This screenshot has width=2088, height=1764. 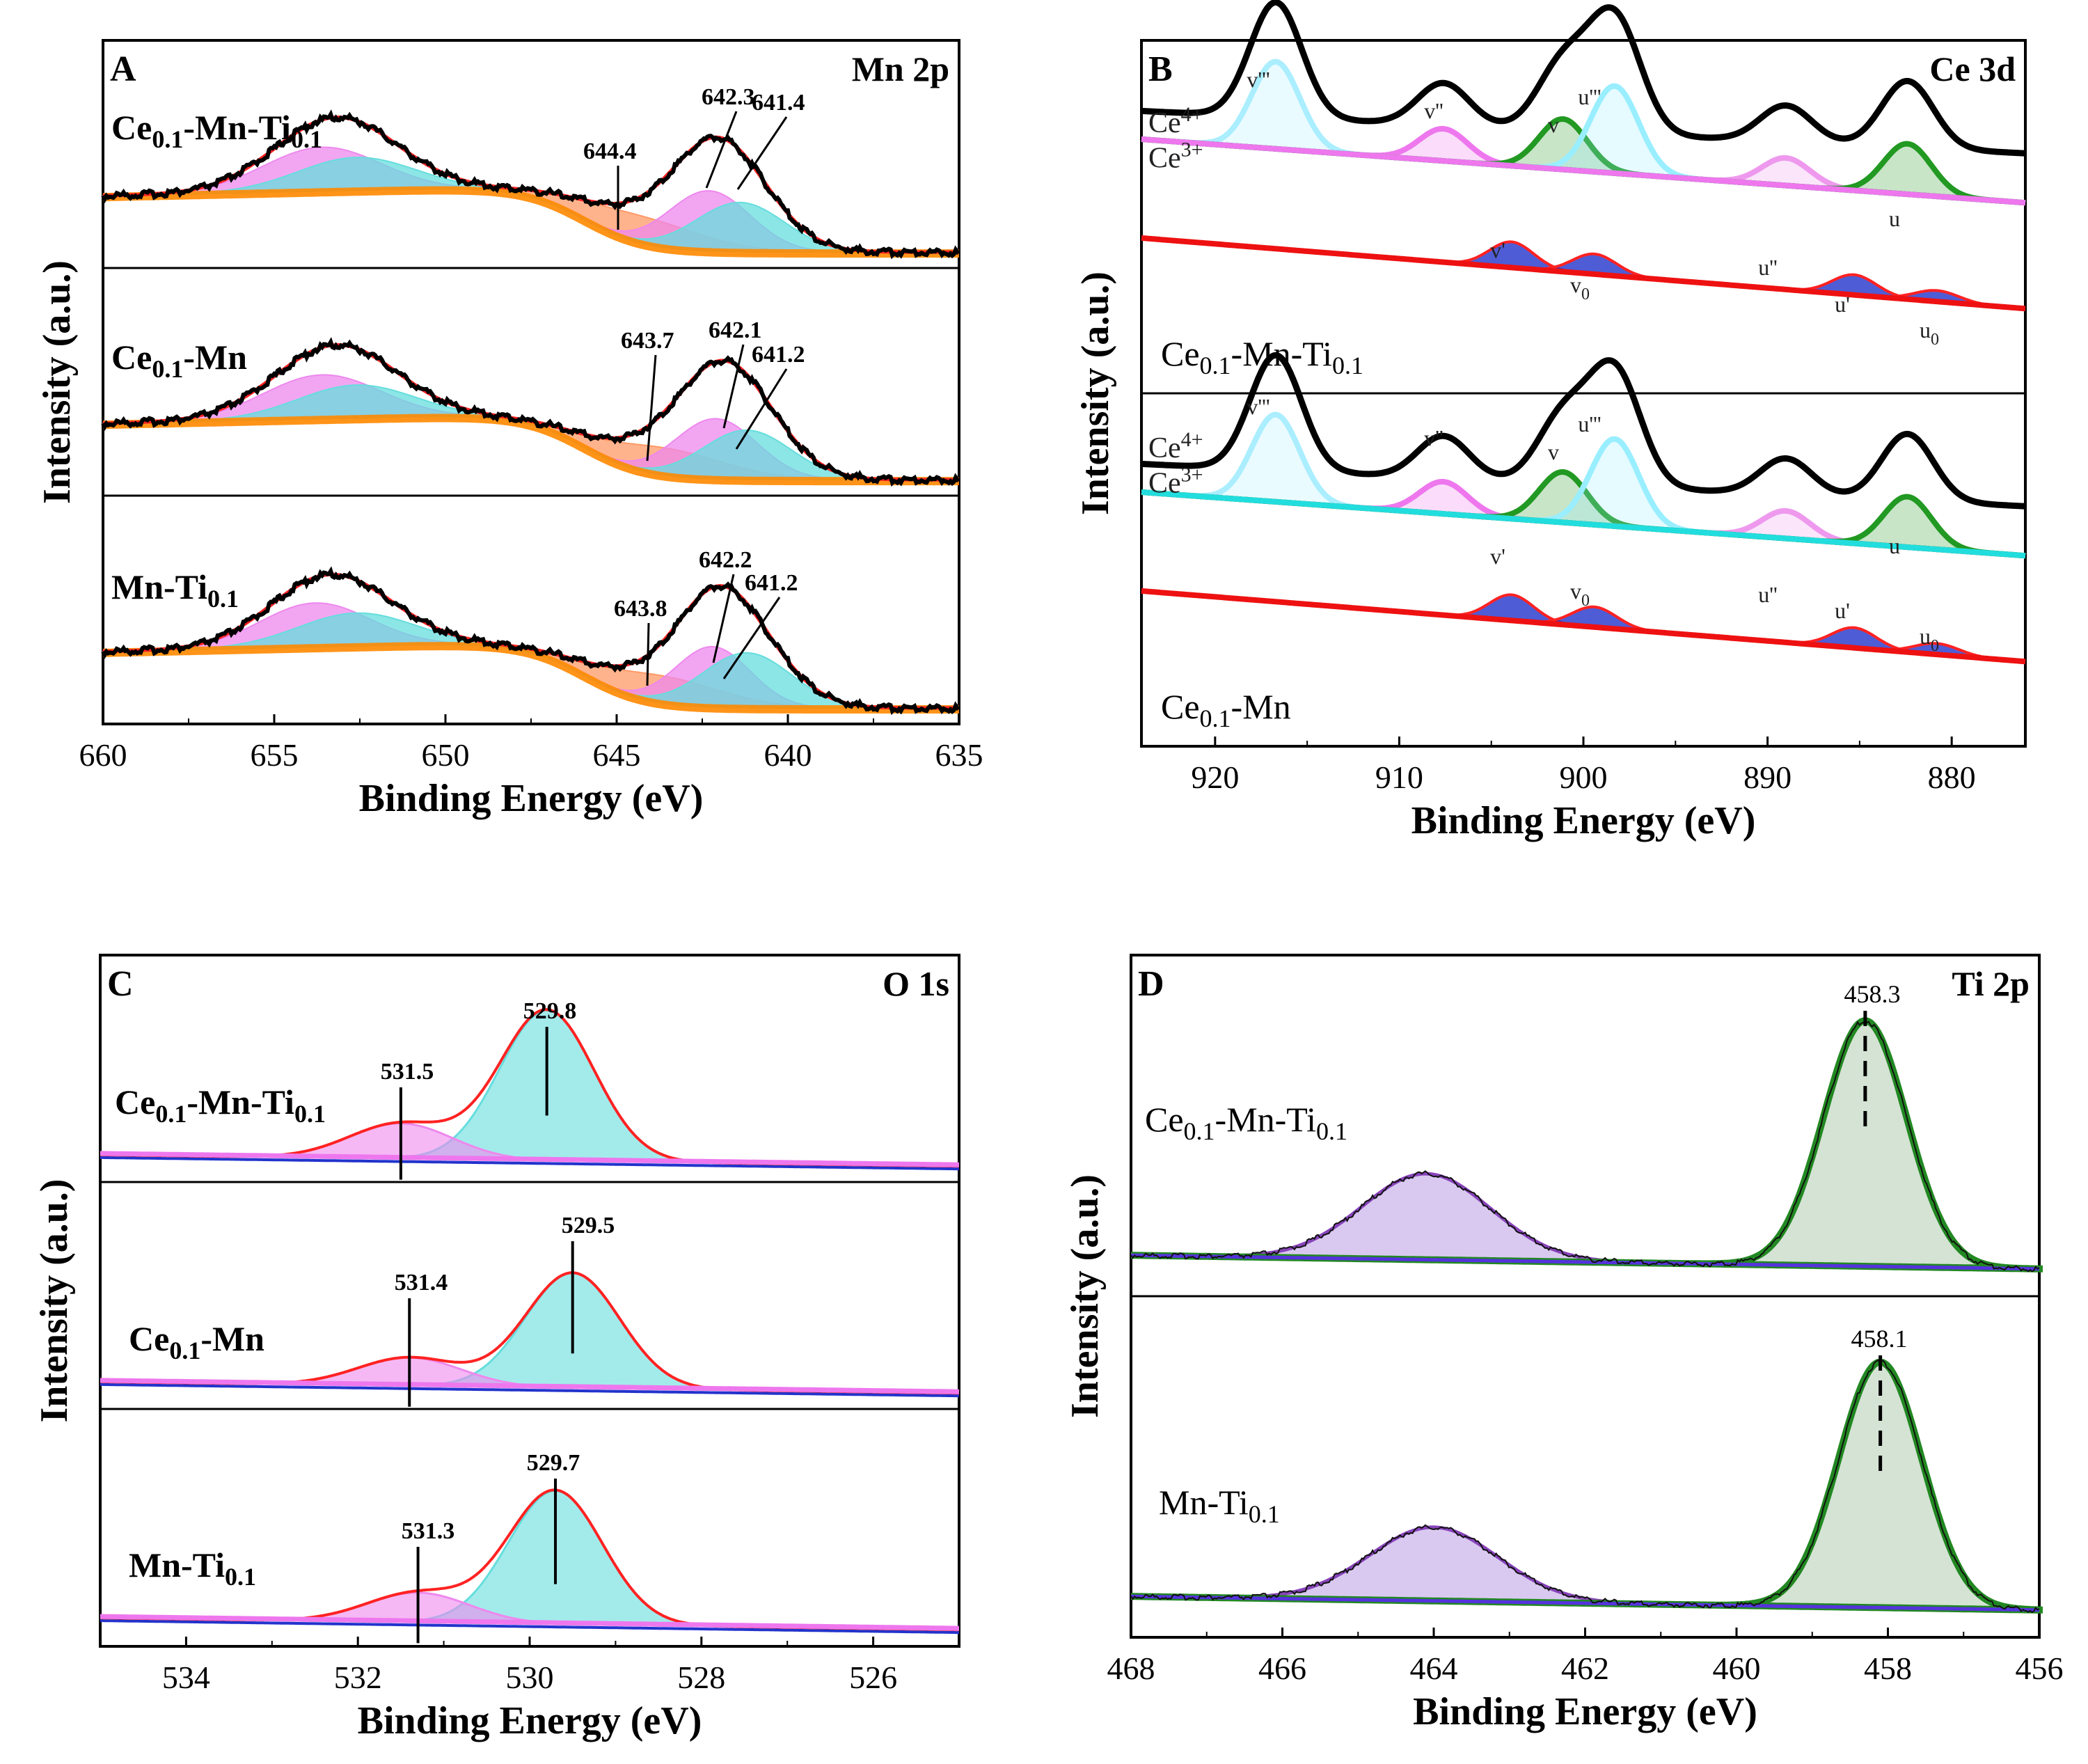 I want to click on x-tick-label: 464, so click(x=1434, y=1668).